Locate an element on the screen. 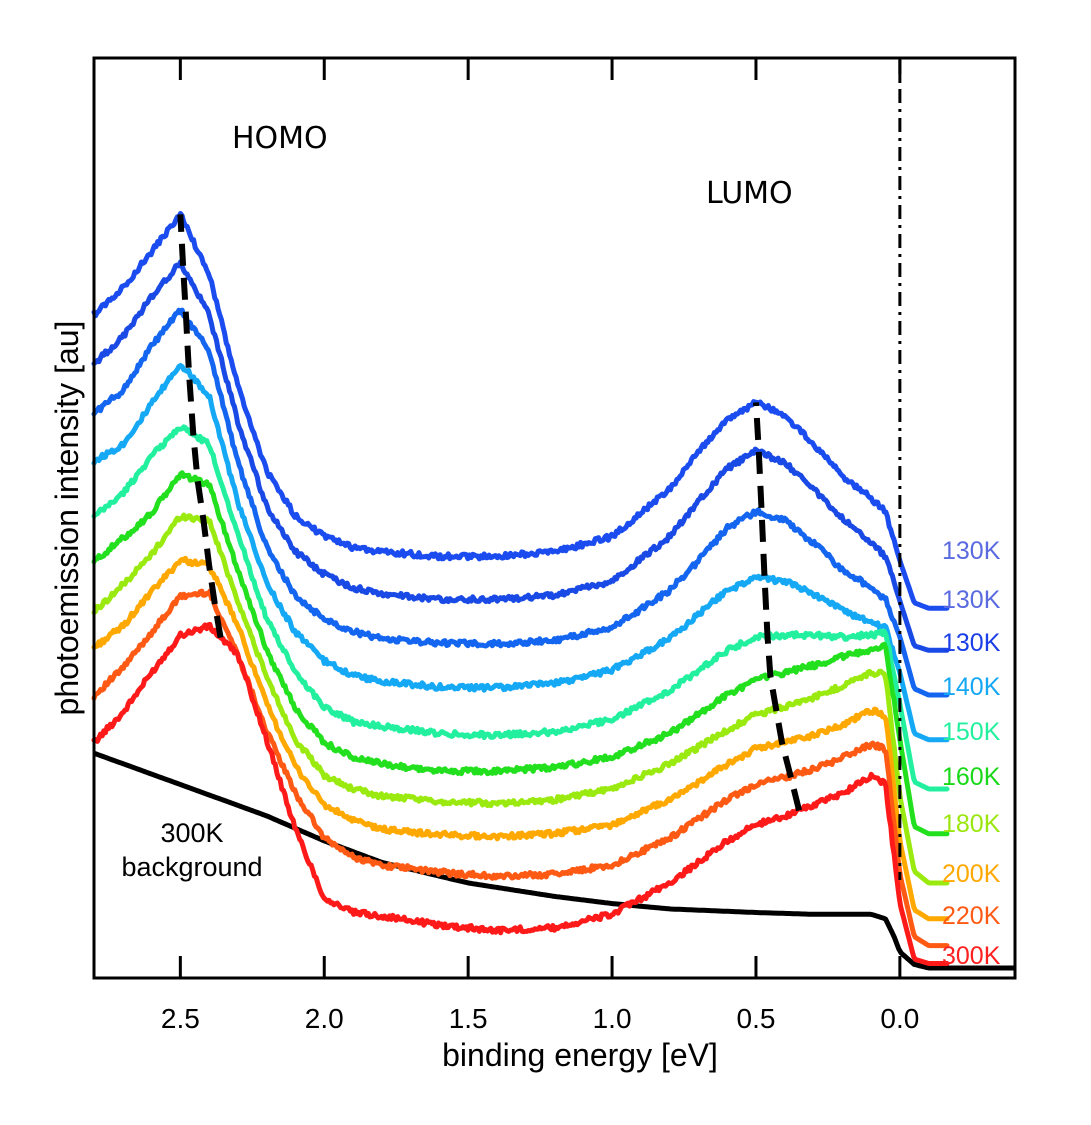 The width and height of the screenshot is (1091, 1125). x-tick-label: 0.0 is located at coordinates (899, 1018).